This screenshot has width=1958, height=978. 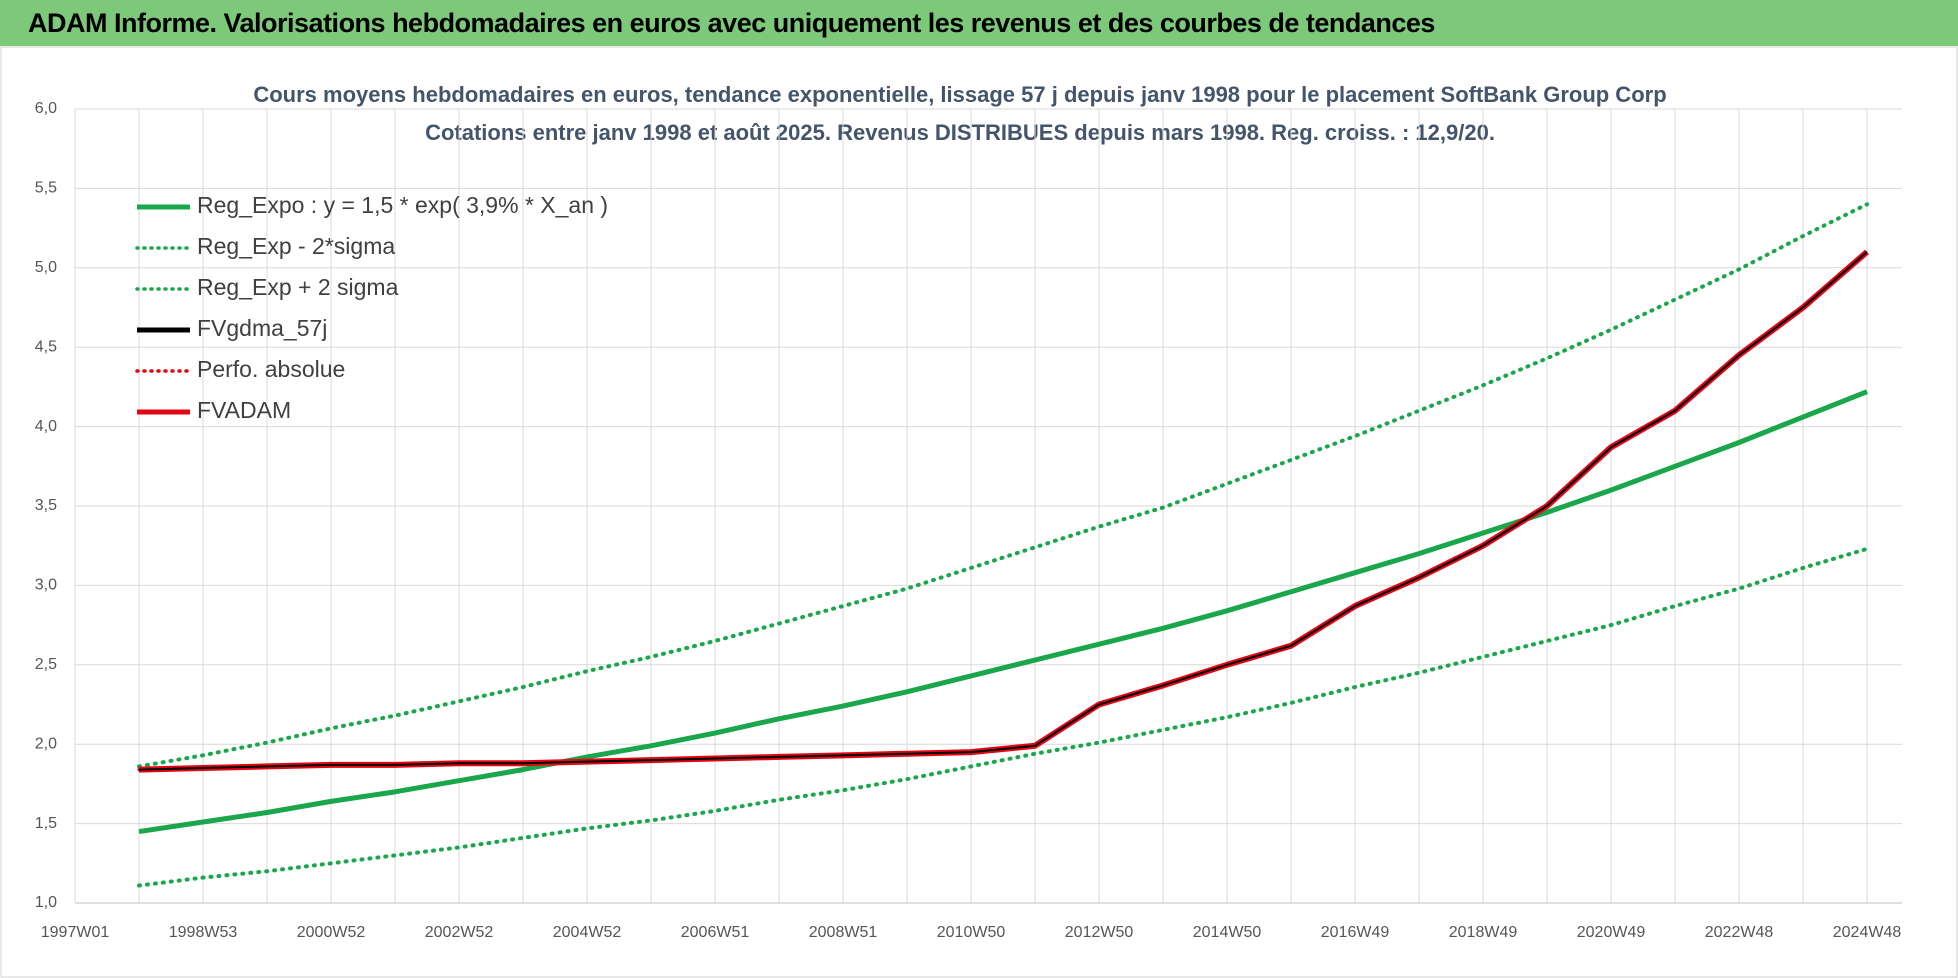 I want to click on x-tick-label: 2002W52, so click(x=459, y=932).